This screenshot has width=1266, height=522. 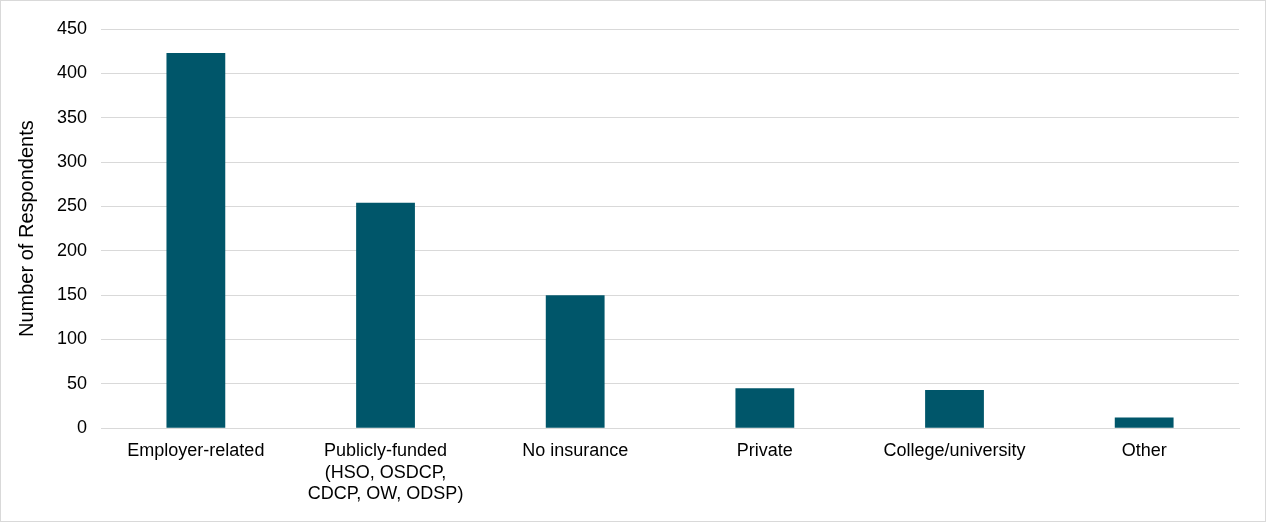 What do you see at coordinates (82, 427) in the screenshot?
I see `y-tick-label: 0` at bounding box center [82, 427].